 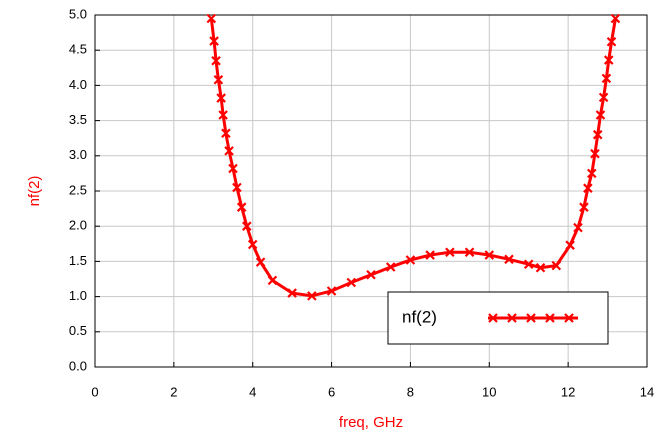 What do you see at coordinates (647, 391) in the screenshot?
I see `x-tick-label: 14` at bounding box center [647, 391].